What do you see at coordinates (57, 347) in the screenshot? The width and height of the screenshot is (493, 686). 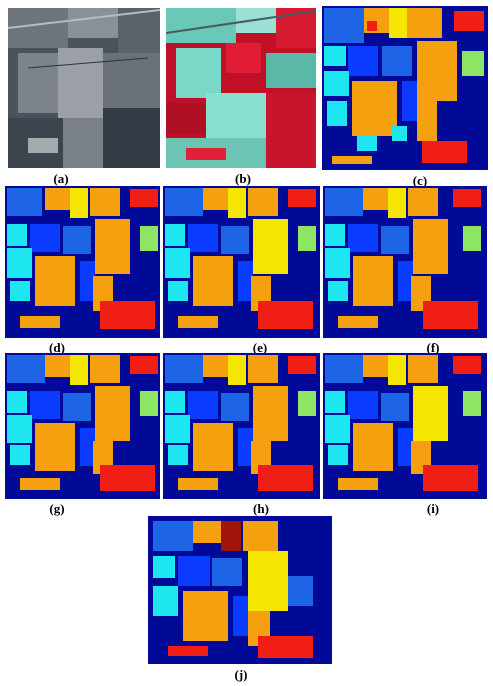 I see `panel-label-d: (d)` at bounding box center [57, 347].